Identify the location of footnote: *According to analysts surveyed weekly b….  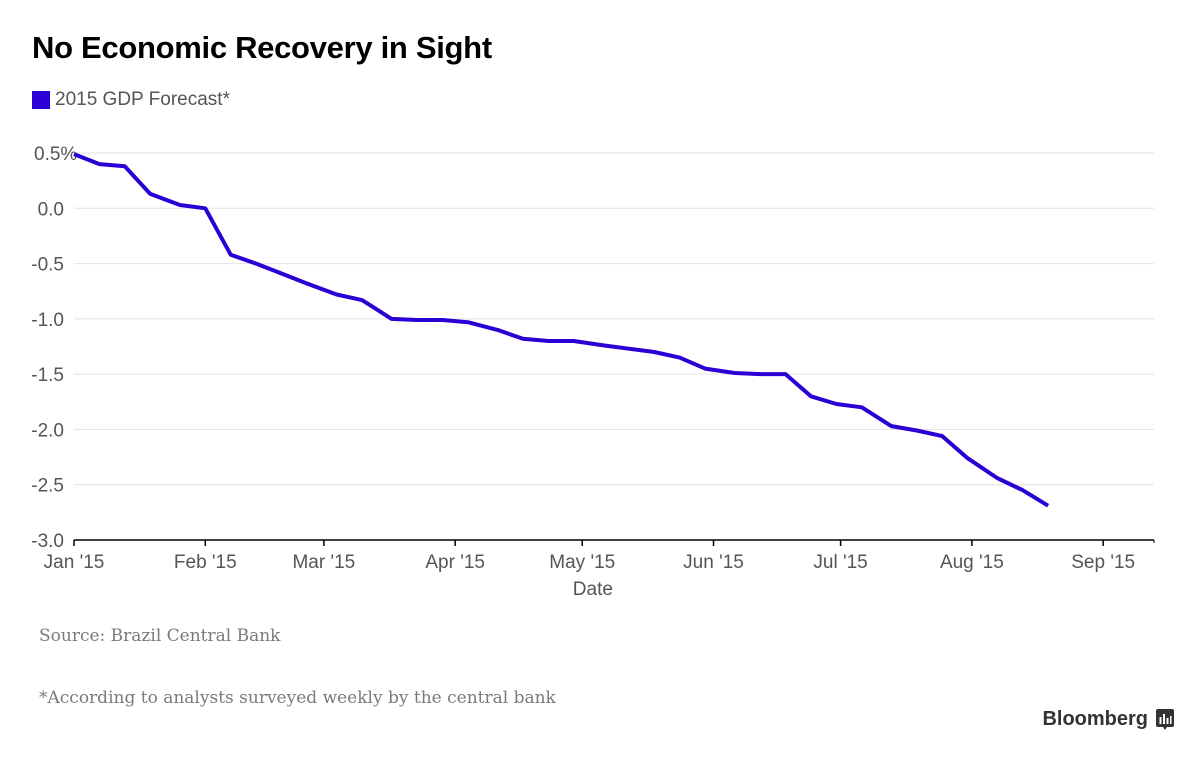
(297, 698).